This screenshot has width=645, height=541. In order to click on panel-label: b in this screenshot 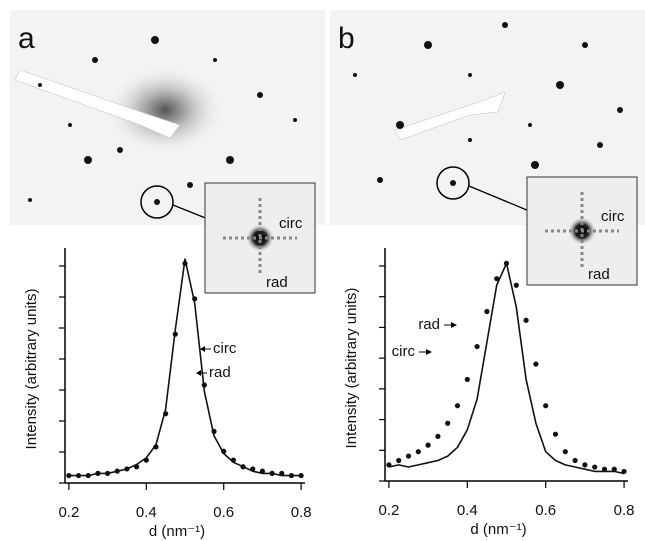, I will do `click(346, 38)`.